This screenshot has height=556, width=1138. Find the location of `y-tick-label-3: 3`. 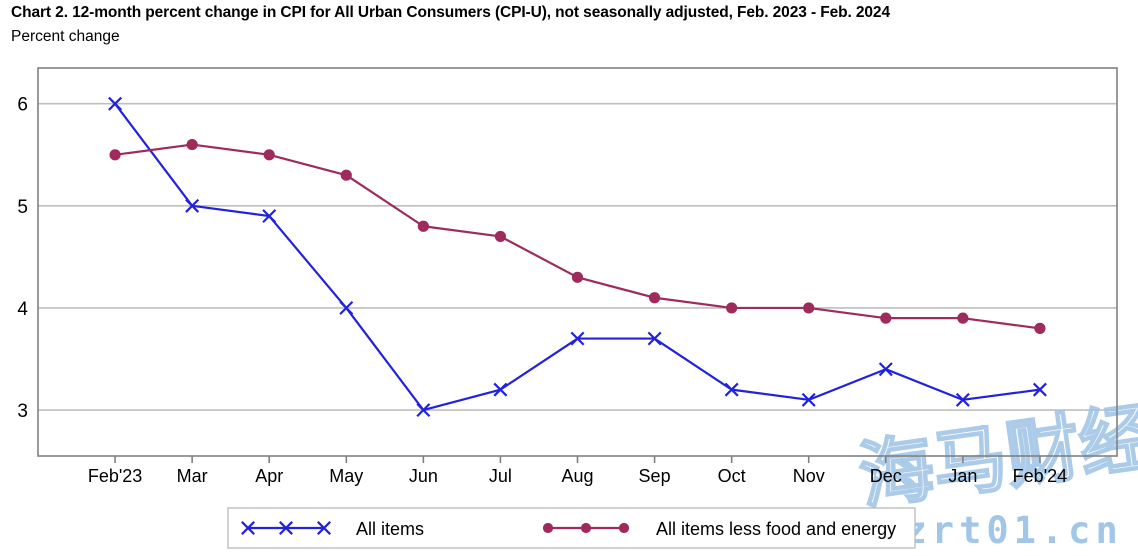

y-tick-label-3: 3 is located at coordinates (22, 411).